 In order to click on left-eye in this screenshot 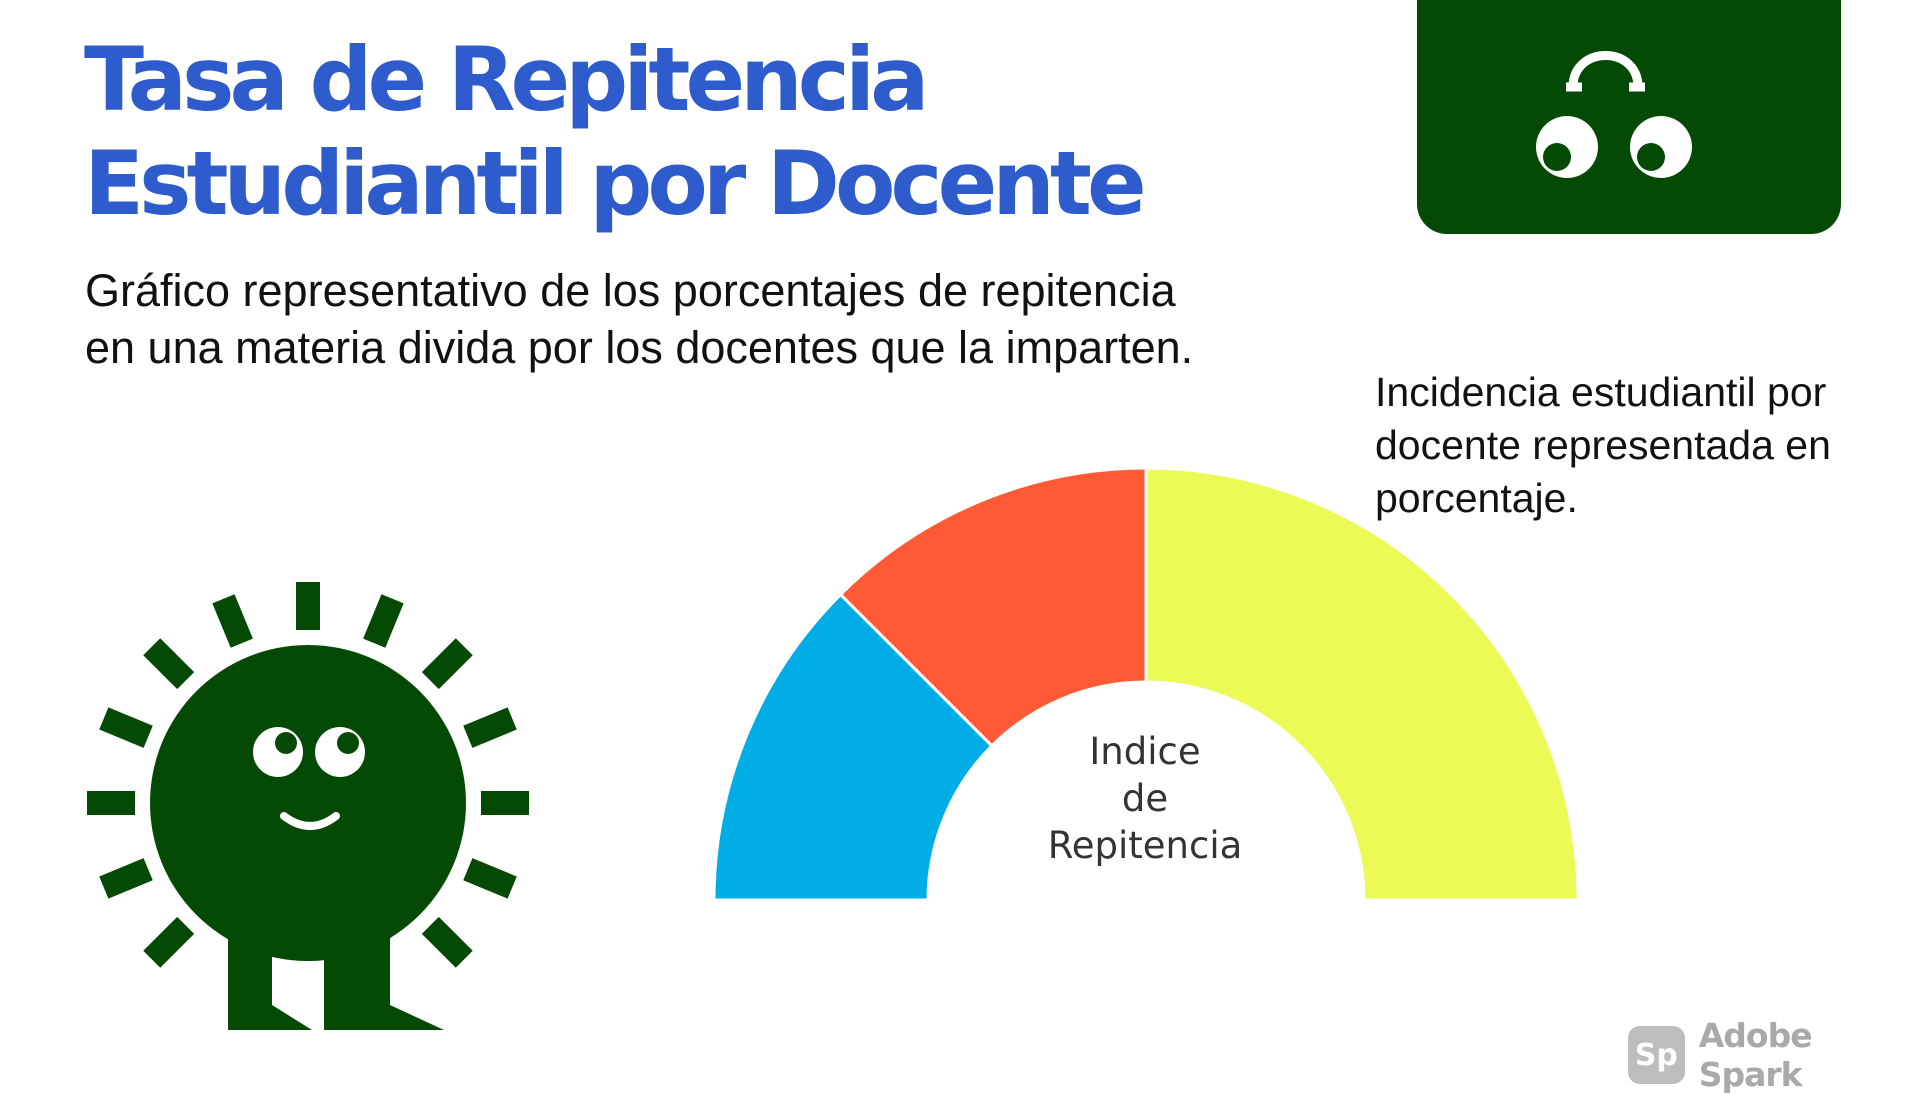, I will do `click(1567, 147)`.